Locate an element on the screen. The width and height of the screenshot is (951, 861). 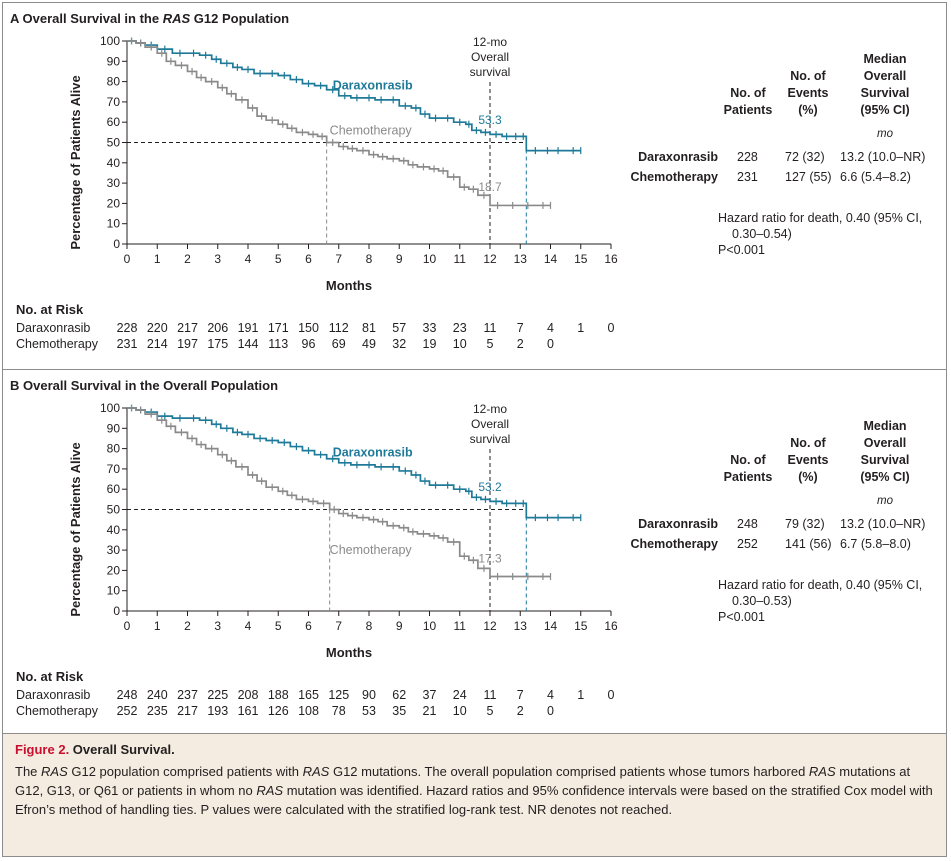
y-tick-label: 40 is located at coordinates (114, 163).